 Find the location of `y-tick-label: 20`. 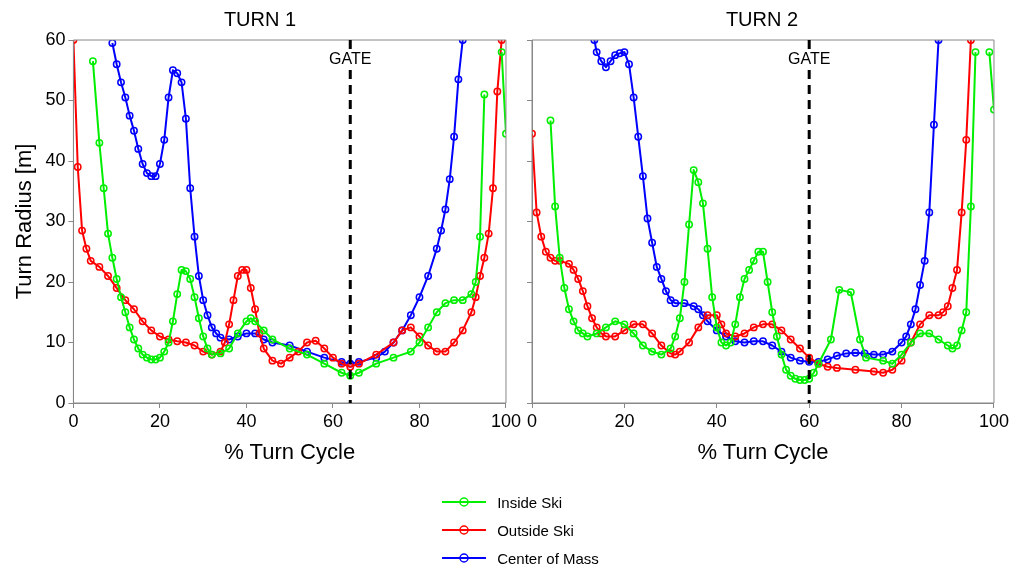

y-tick-label: 20 is located at coordinates (55, 280).